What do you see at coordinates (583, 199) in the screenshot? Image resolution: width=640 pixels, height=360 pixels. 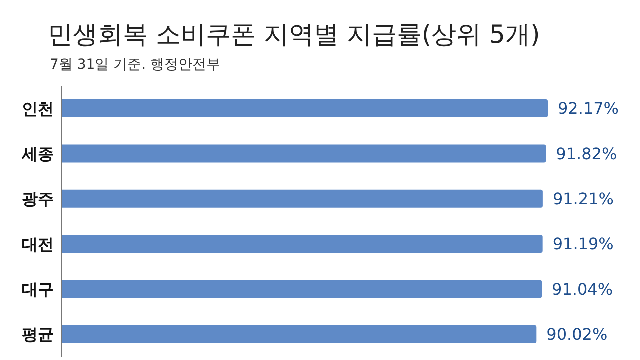 I see `data-label: 91.21%` at bounding box center [583, 199].